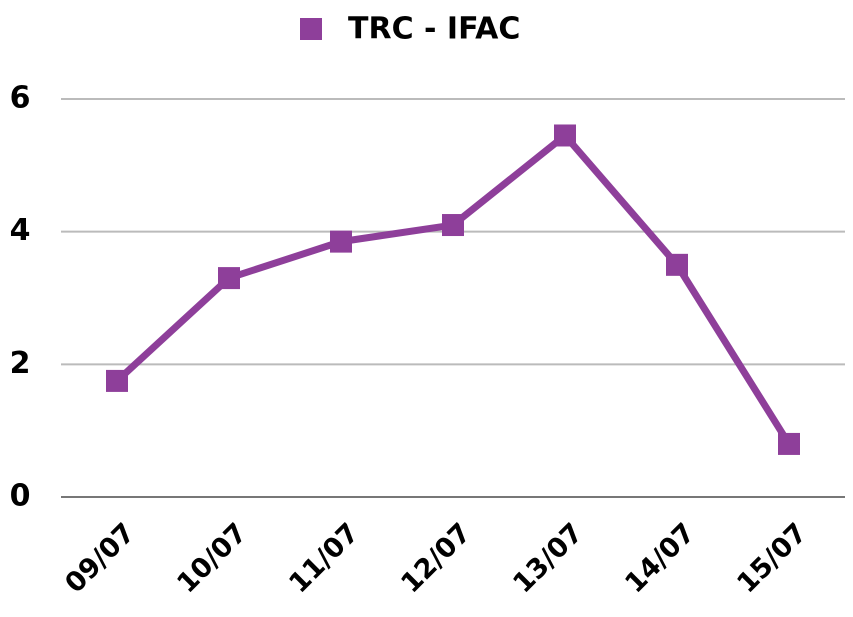  Describe the element at coordinates (20, 363) in the screenshot. I see `y-tick-label: 2` at that location.